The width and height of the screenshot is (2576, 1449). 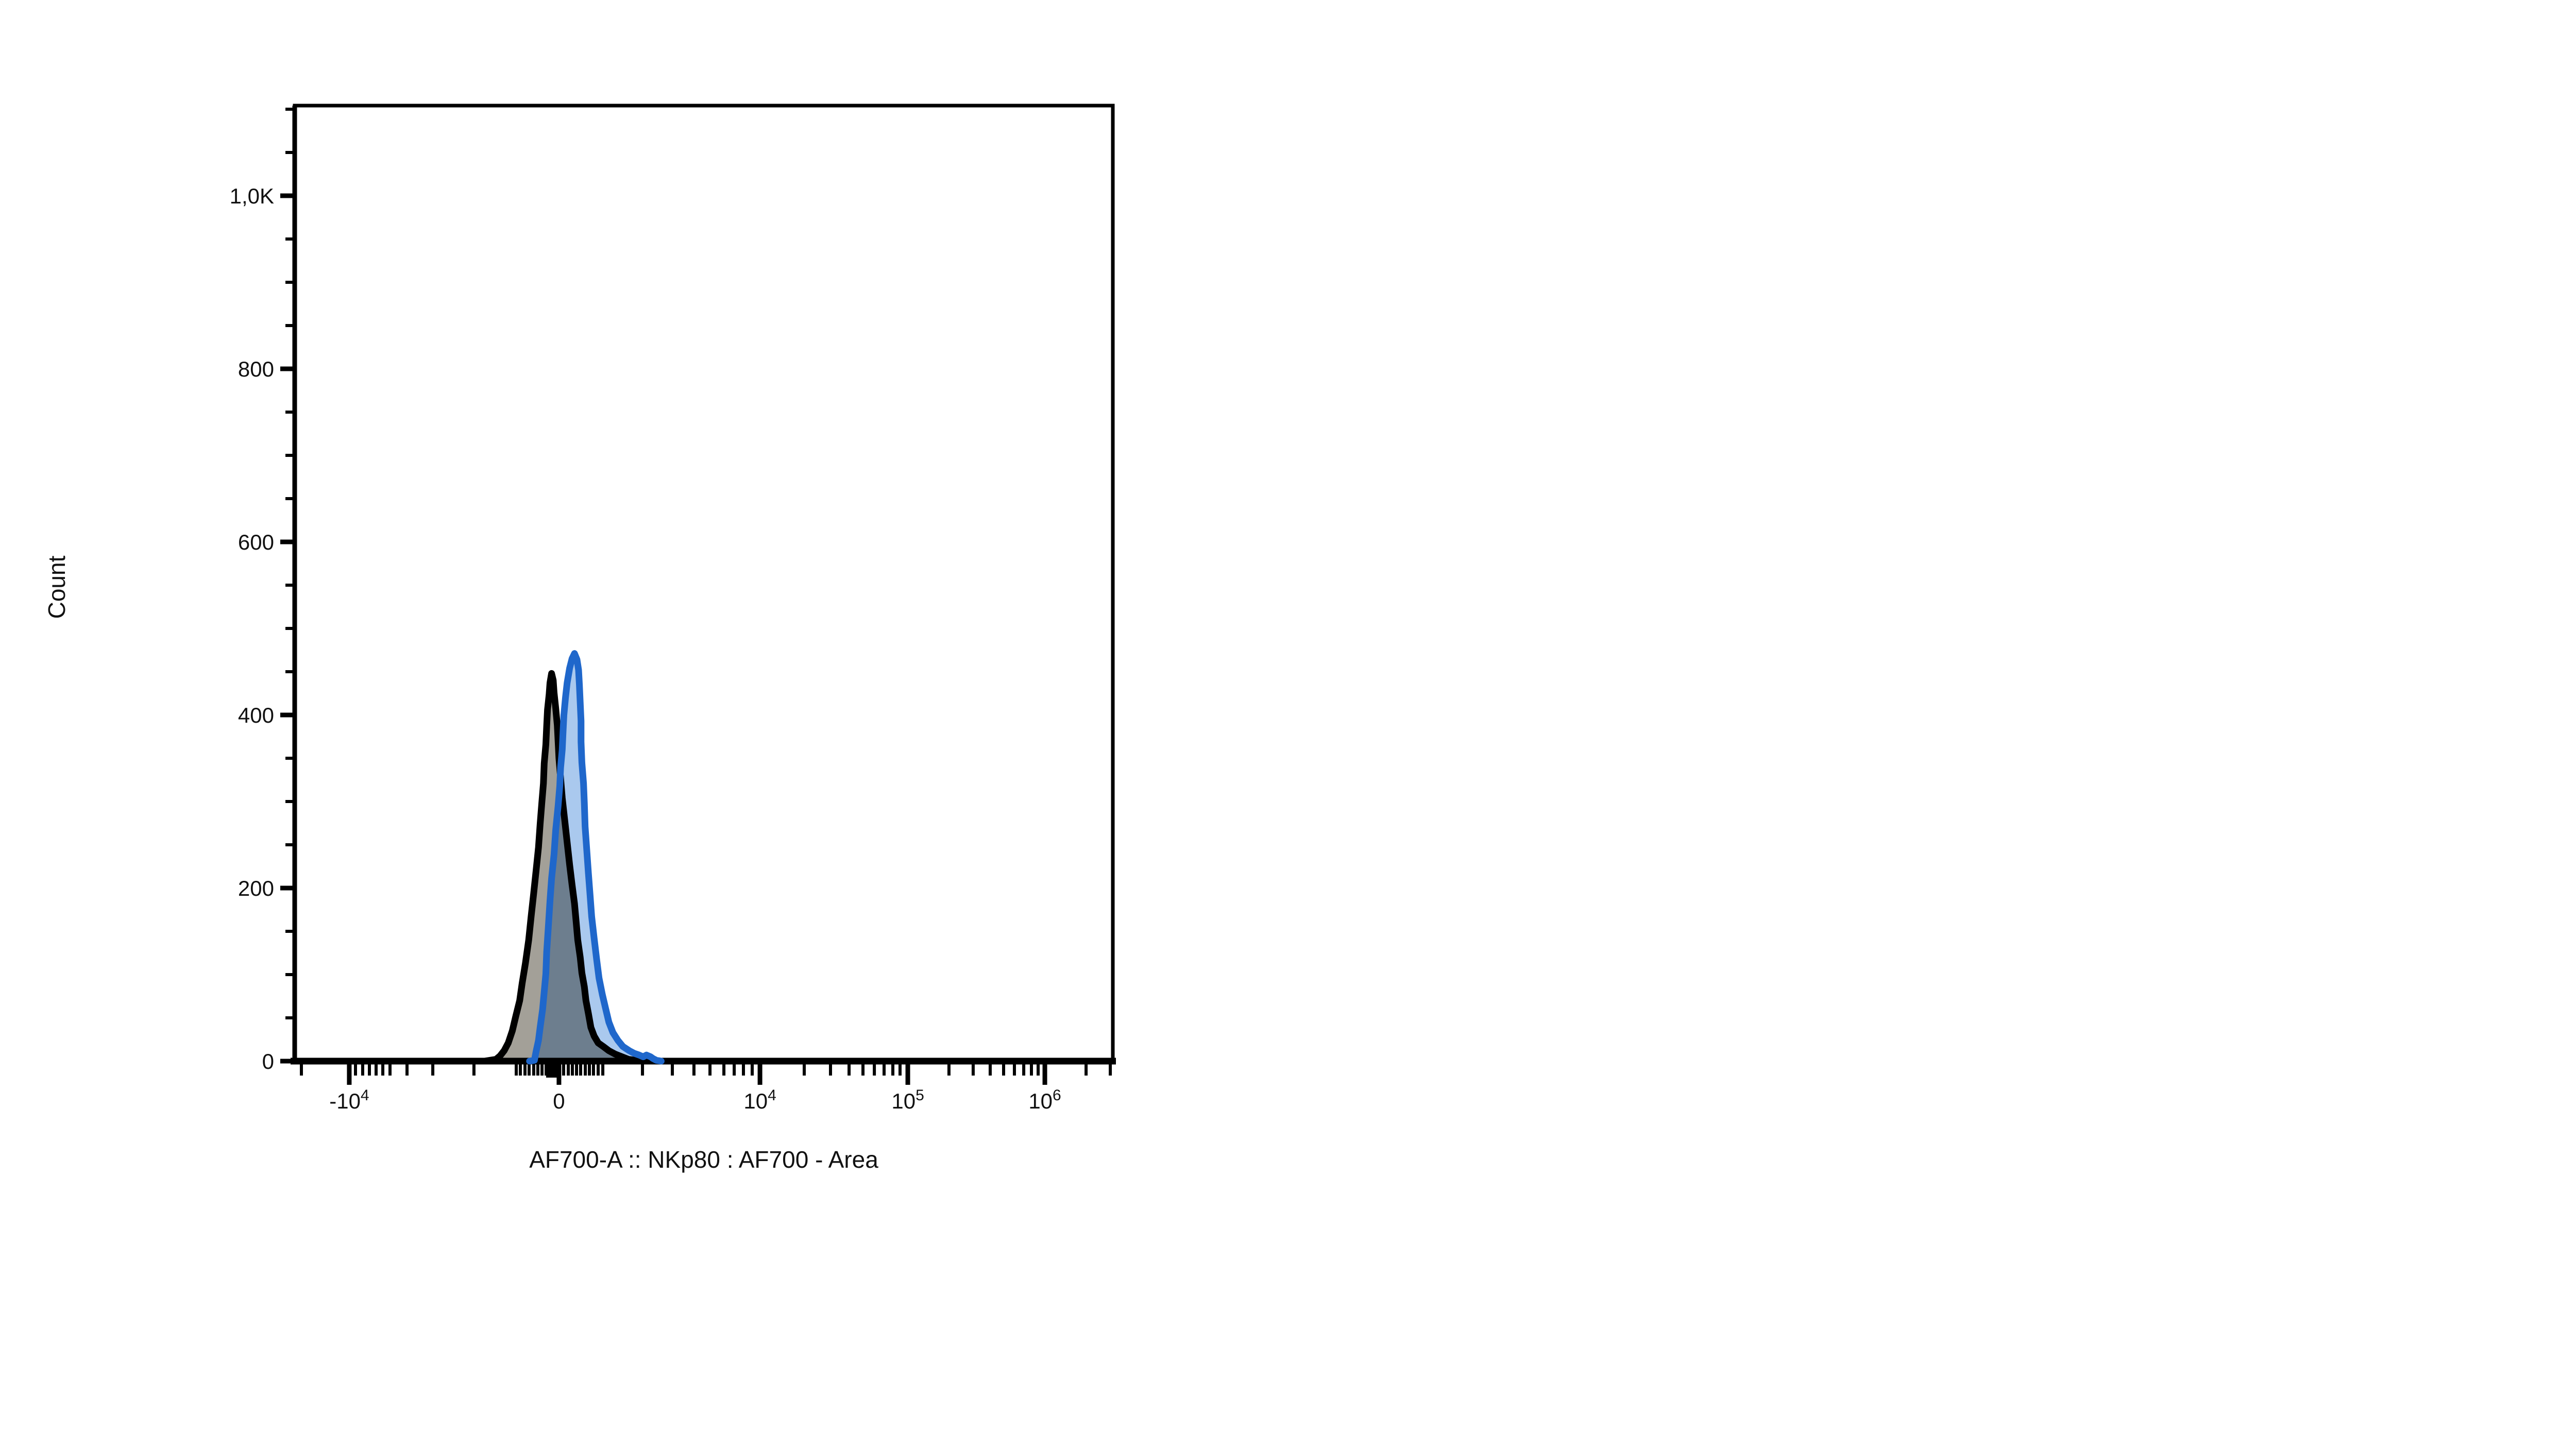 I want to click on histogram-outlines, so click(x=573, y=858).